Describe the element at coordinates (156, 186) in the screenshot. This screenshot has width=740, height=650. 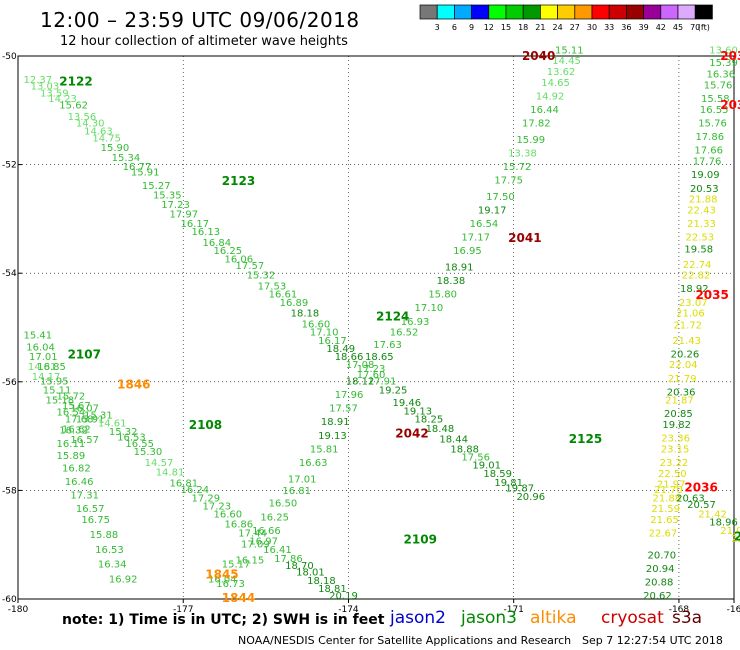
I see `swh-value: 15.27` at that location.